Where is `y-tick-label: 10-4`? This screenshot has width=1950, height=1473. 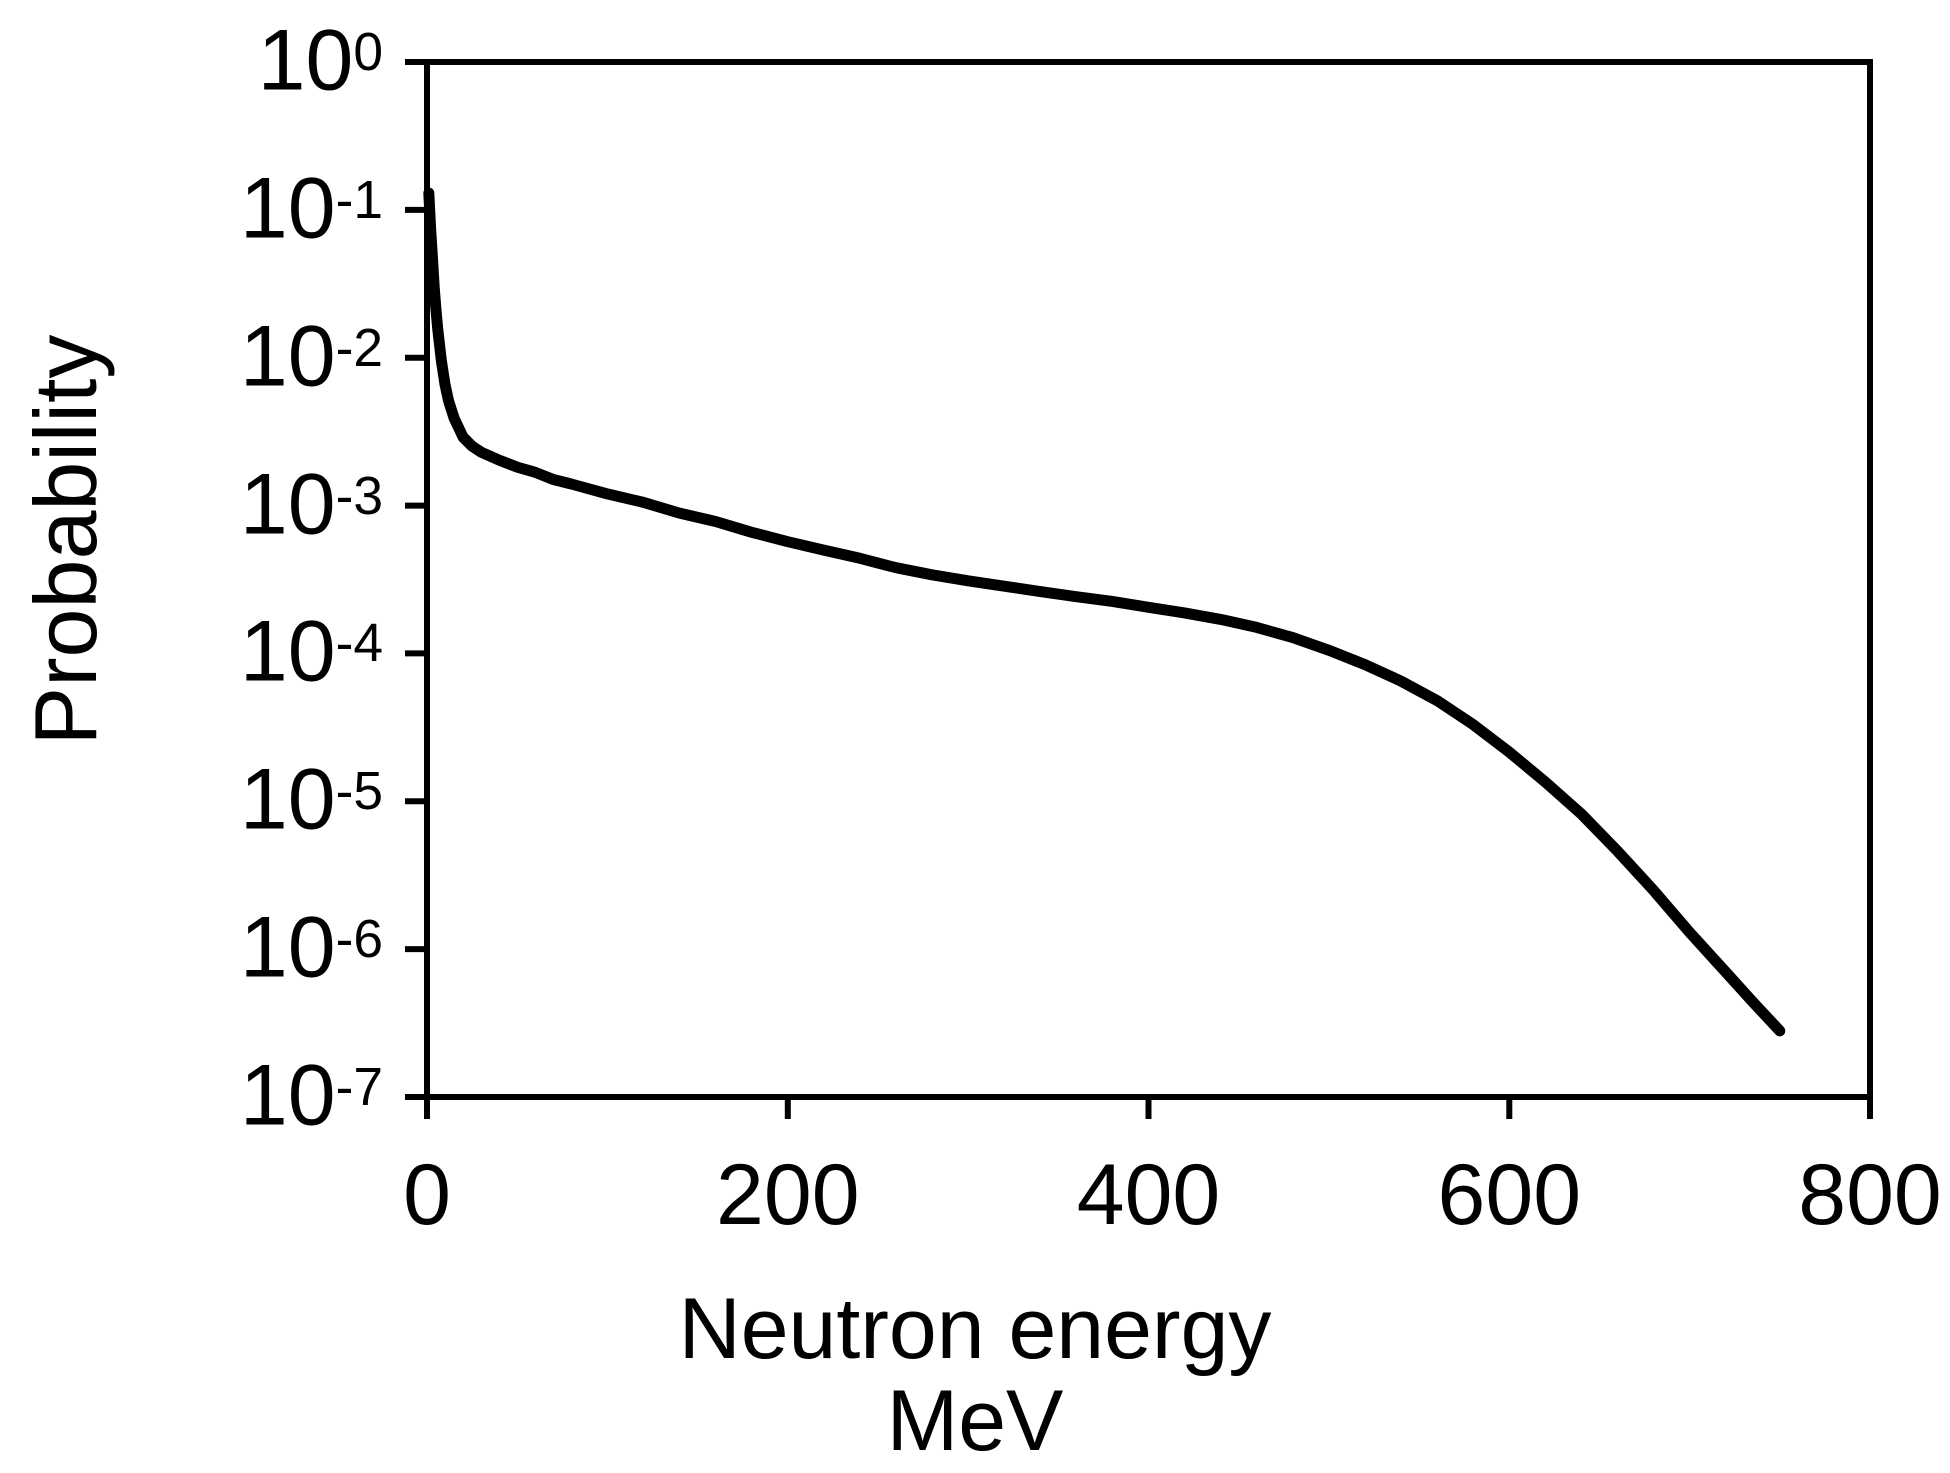 y-tick-label: 10-4 is located at coordinates (311, 652).